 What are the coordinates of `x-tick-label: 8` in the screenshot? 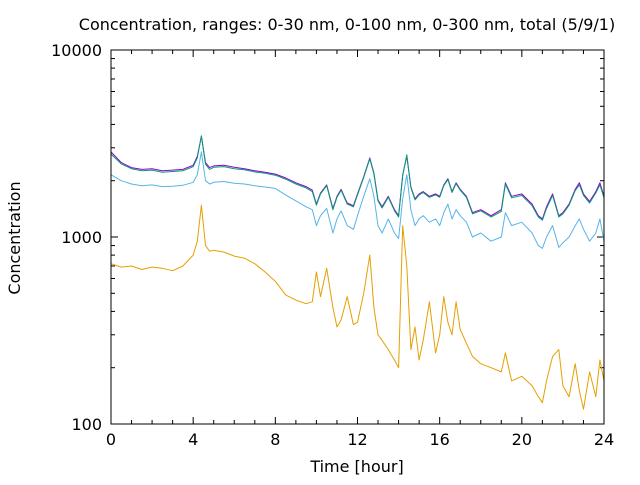 It's located at (275, 439).